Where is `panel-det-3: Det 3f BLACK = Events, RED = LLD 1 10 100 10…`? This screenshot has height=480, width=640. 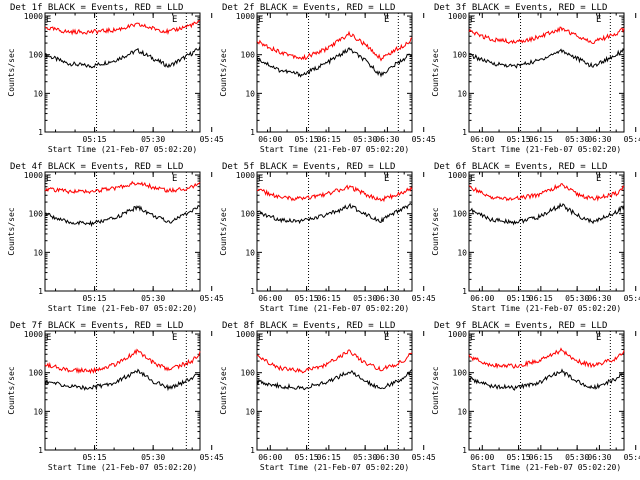
panel-det-3: Det 3f BLACK = Events, RED = LLD 1 10 100 10… is located at coordinates (535, 78).